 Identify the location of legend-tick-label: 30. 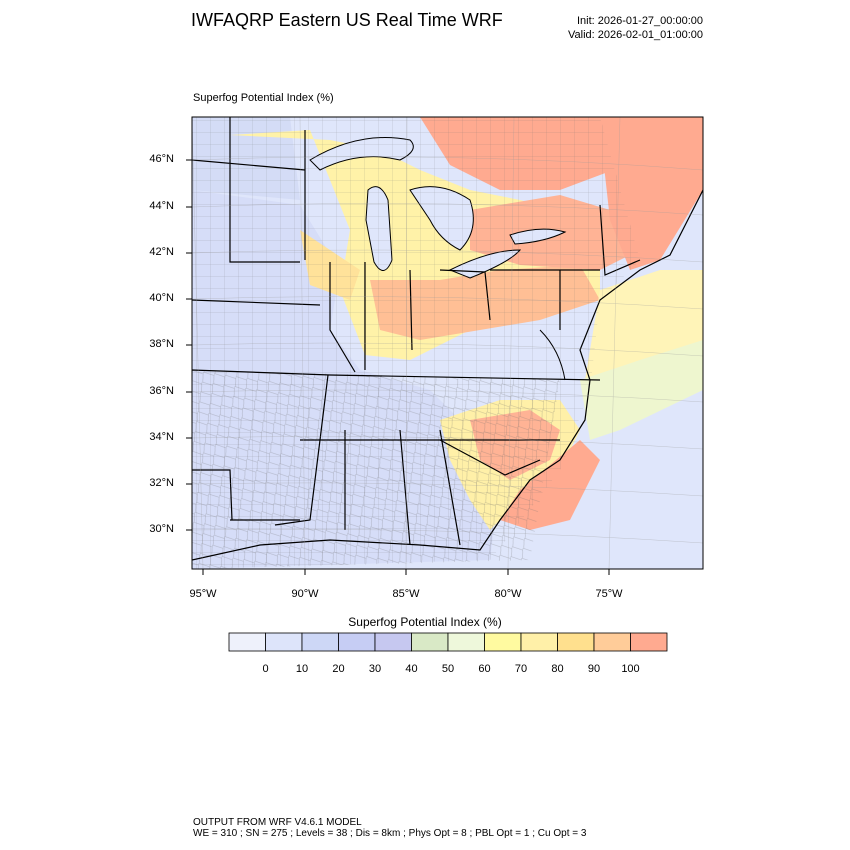
(375, 669).